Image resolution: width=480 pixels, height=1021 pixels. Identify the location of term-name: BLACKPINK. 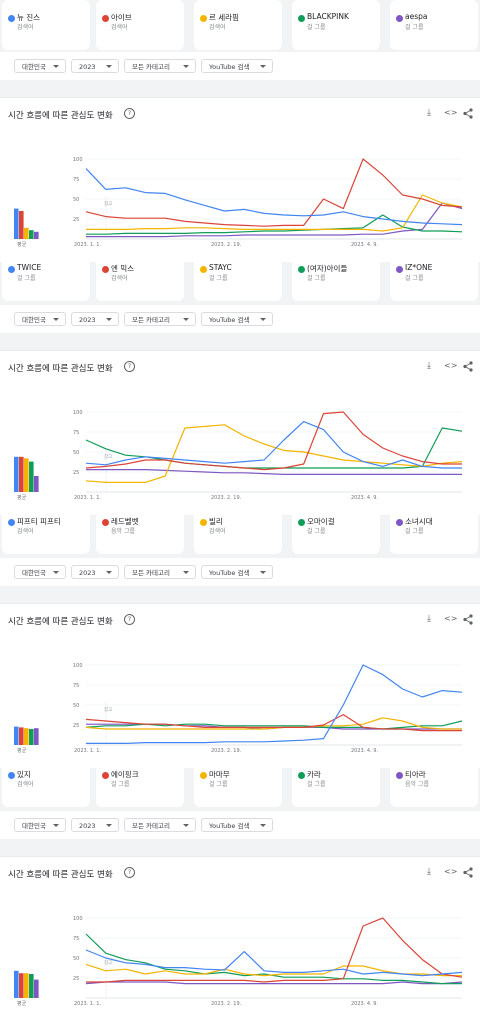
(328, 16).